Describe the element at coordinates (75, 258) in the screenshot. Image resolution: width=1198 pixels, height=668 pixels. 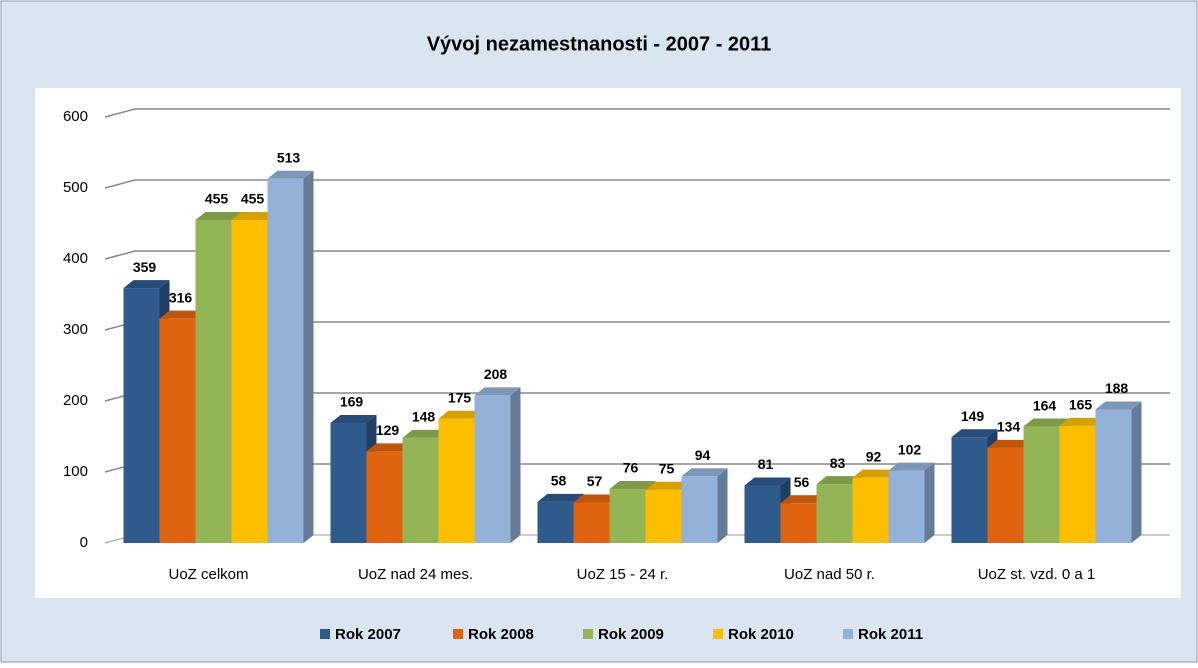
I see `y-tick-label: 400` at that location.